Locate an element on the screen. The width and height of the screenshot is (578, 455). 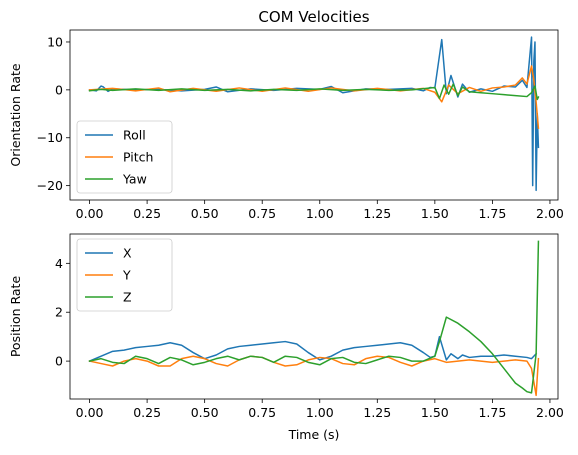
y-tick-label: 2 is located at coordinates (59, 312).